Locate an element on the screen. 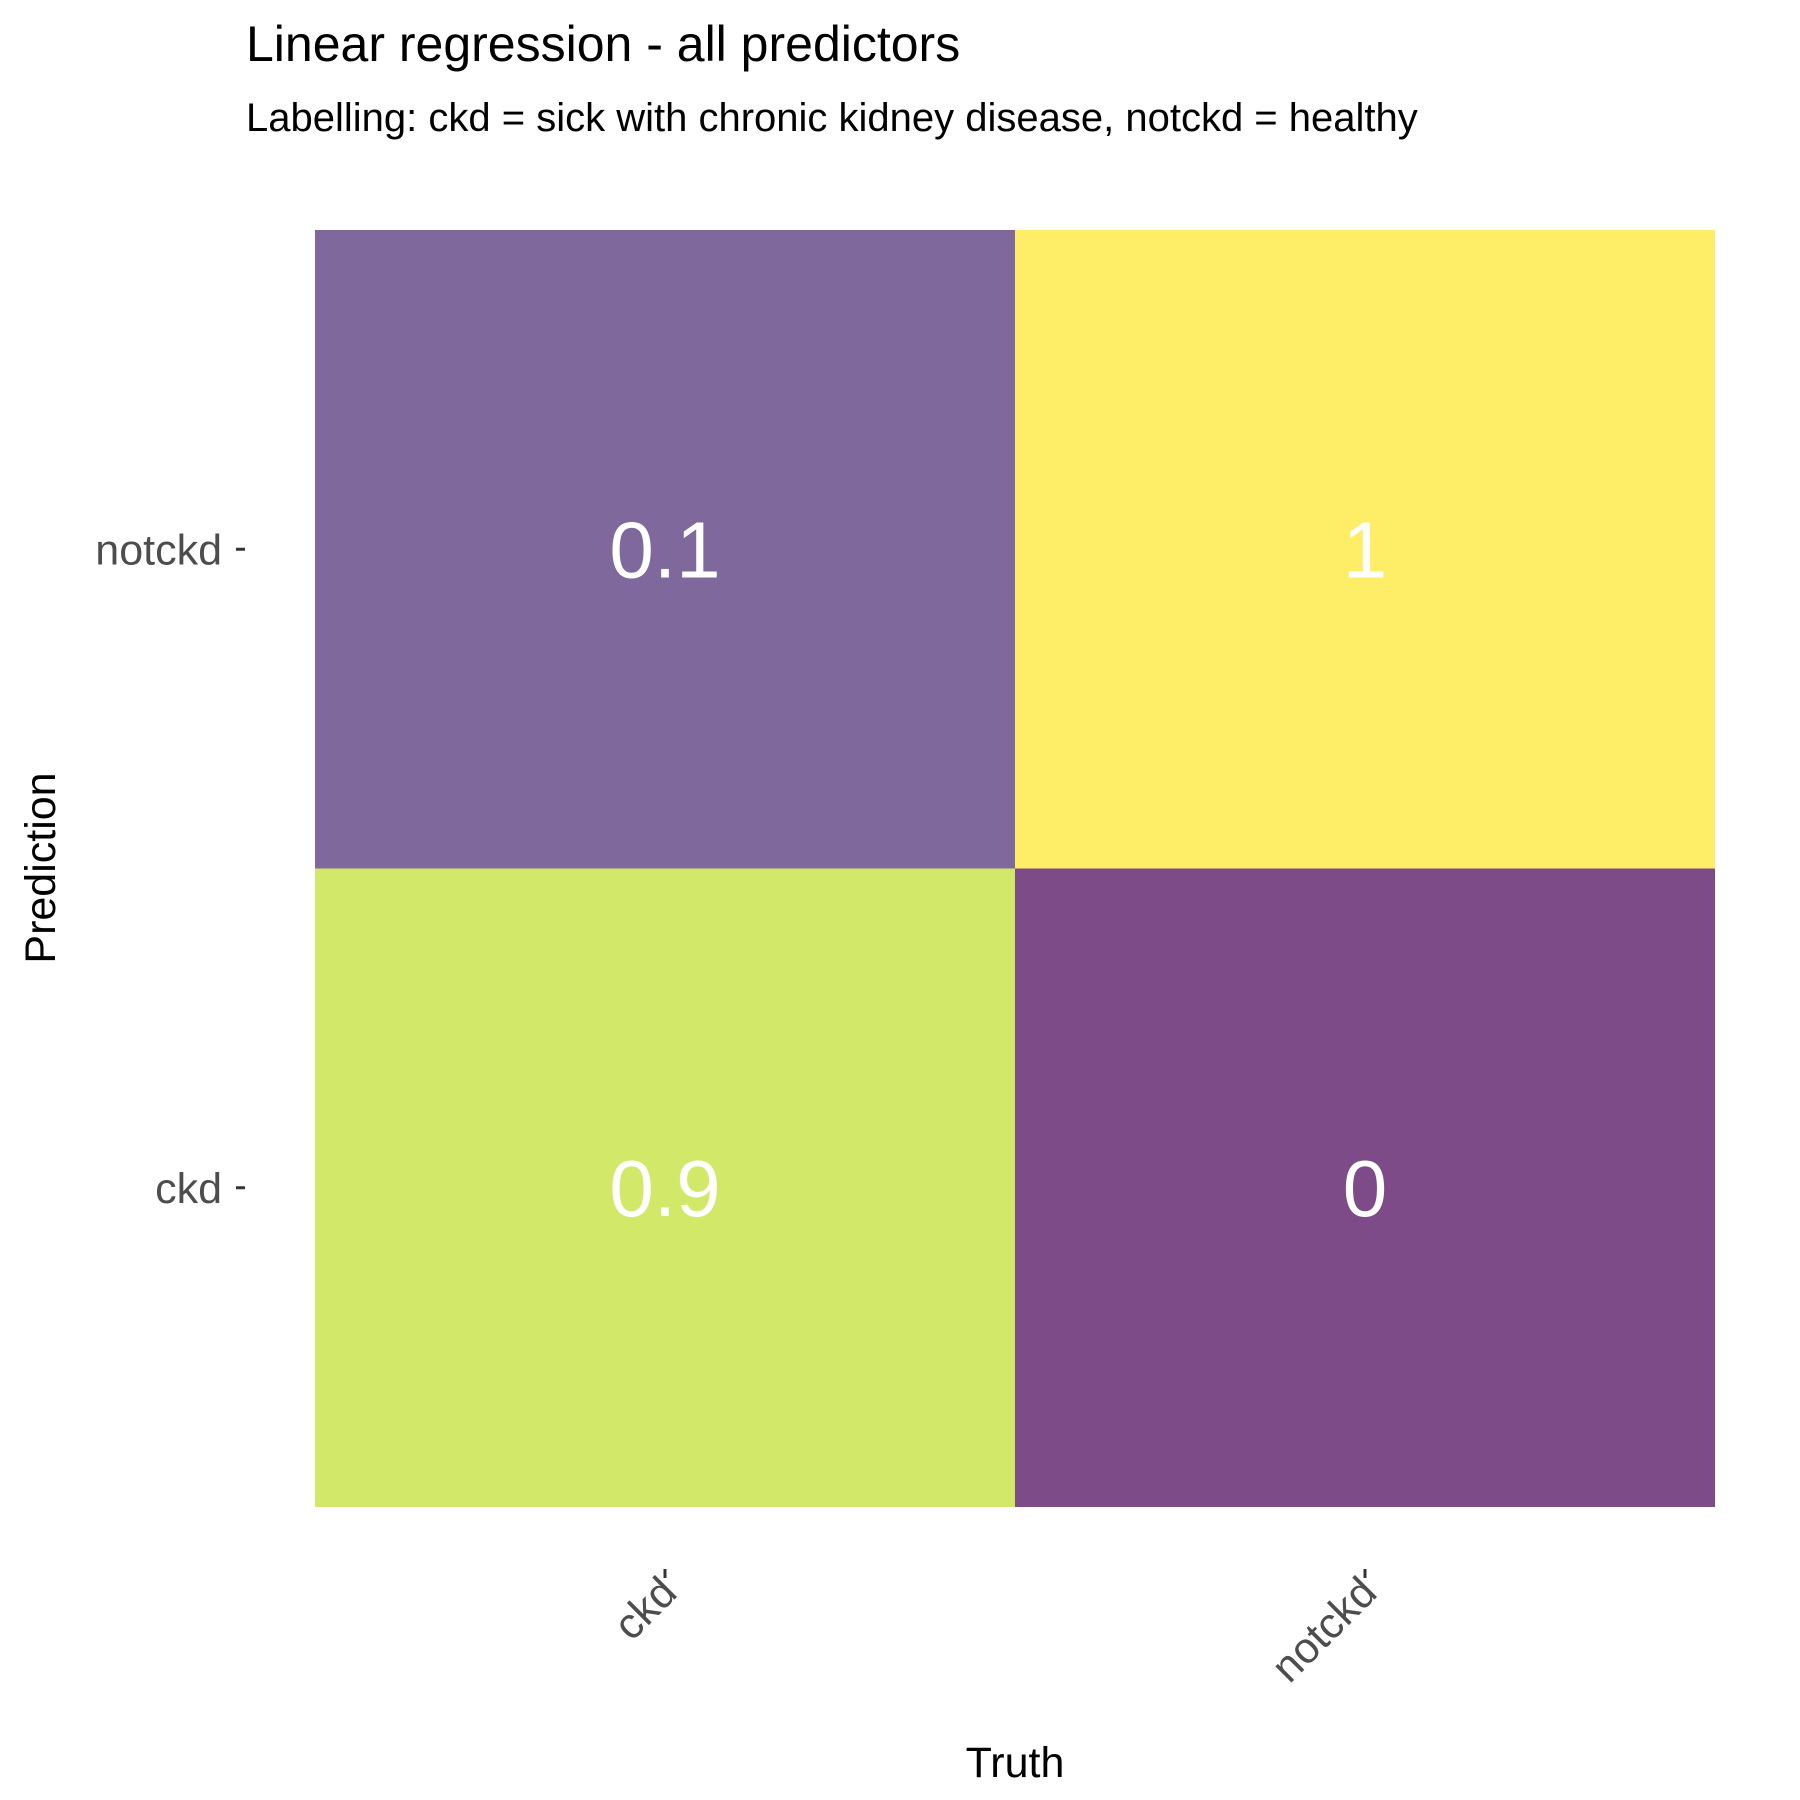  cell-value-label: 0.9 is located at coordinates (664, 1188).